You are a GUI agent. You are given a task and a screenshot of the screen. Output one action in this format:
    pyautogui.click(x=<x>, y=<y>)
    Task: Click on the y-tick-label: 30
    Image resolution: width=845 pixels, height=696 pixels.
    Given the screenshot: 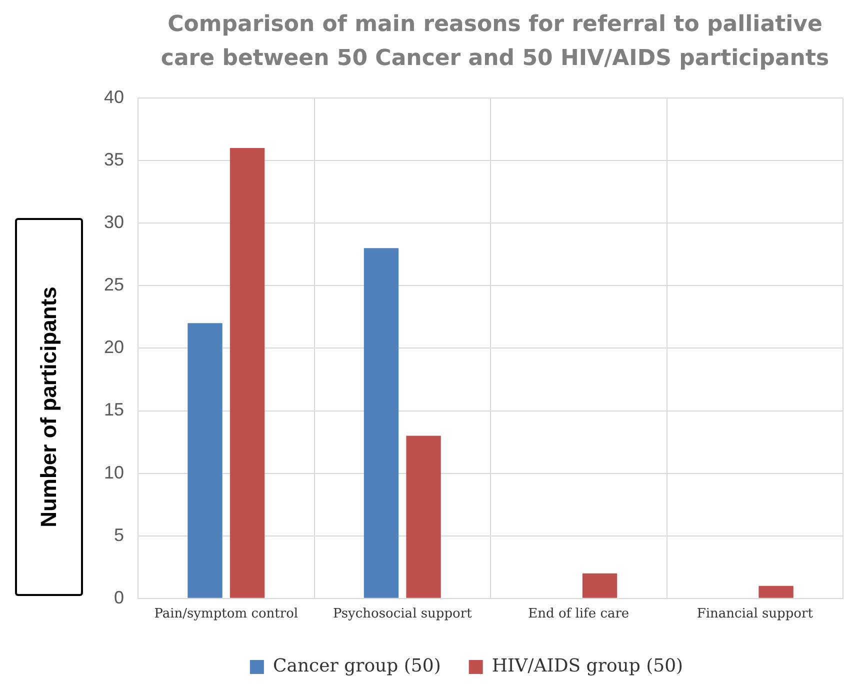 What is the action you would take?
    pyautogui.click(x=114, y=222)
    